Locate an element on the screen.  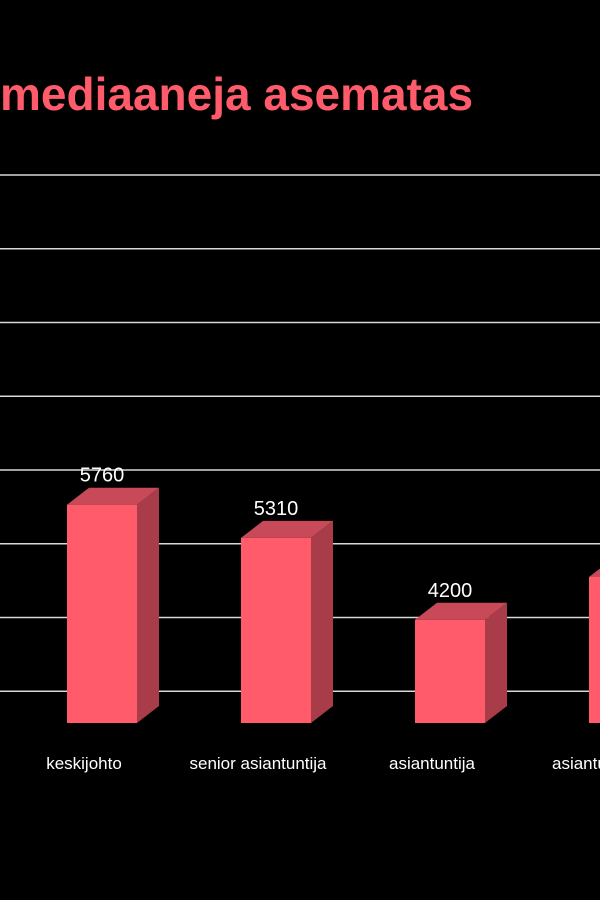
value-label: 4200 is located at coordinates (450, 591).